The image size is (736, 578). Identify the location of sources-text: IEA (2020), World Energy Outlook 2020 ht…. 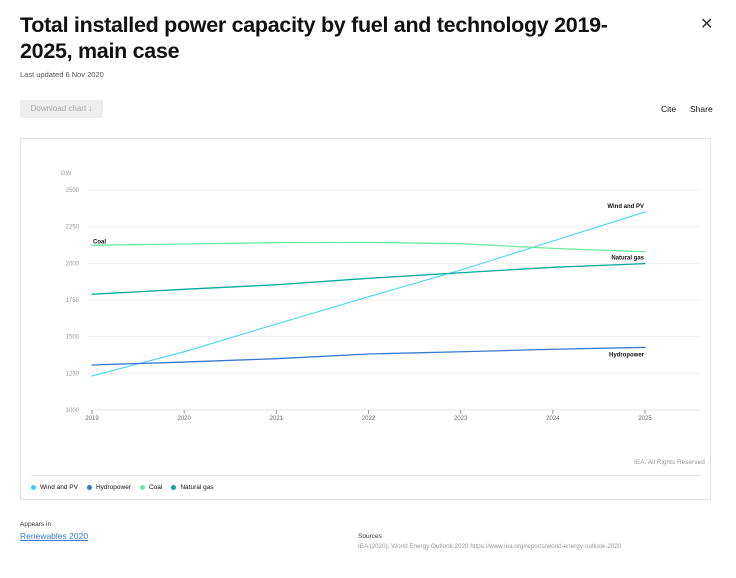
(490, 546).